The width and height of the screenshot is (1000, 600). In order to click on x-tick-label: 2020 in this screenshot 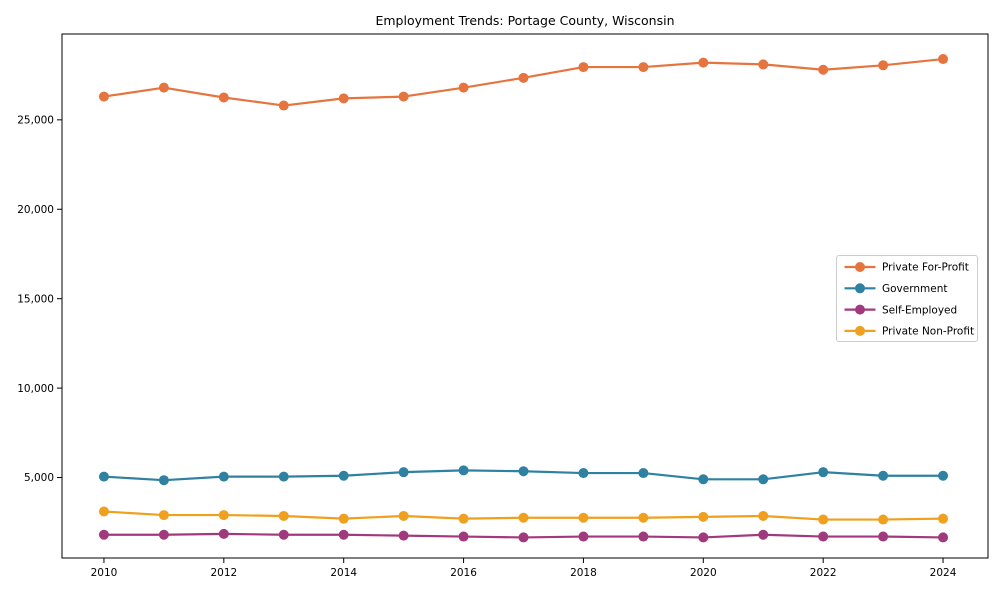, I will do `click(703, 573)`.